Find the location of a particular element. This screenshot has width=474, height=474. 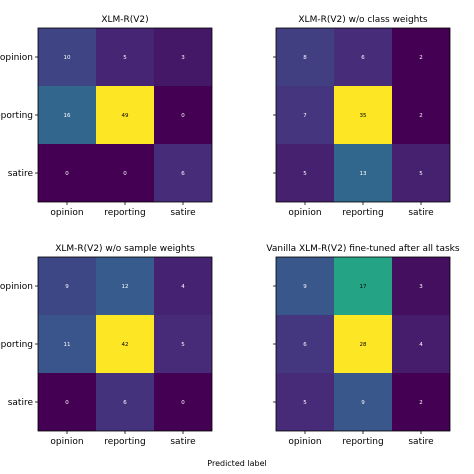

cell-value-label: 11 is located at coordinates (67, 345).